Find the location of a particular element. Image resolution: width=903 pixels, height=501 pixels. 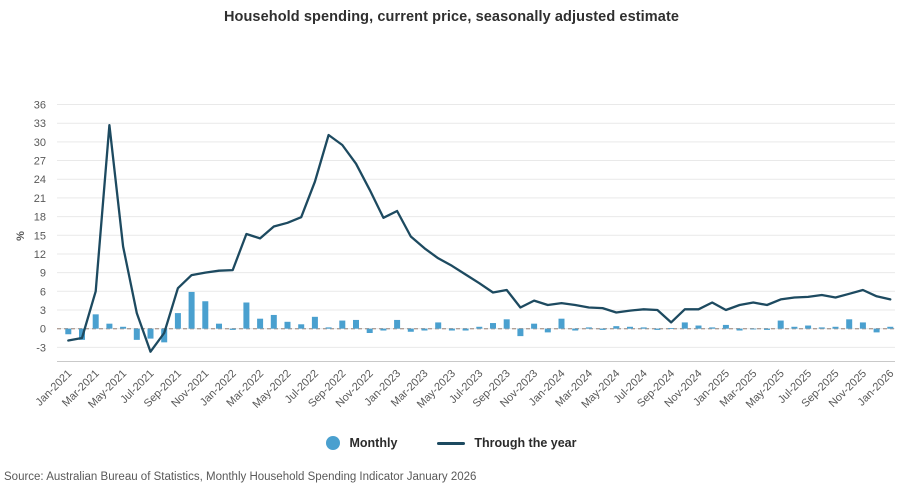

y-tick-label: 18 is located at coordinates (40, 218).